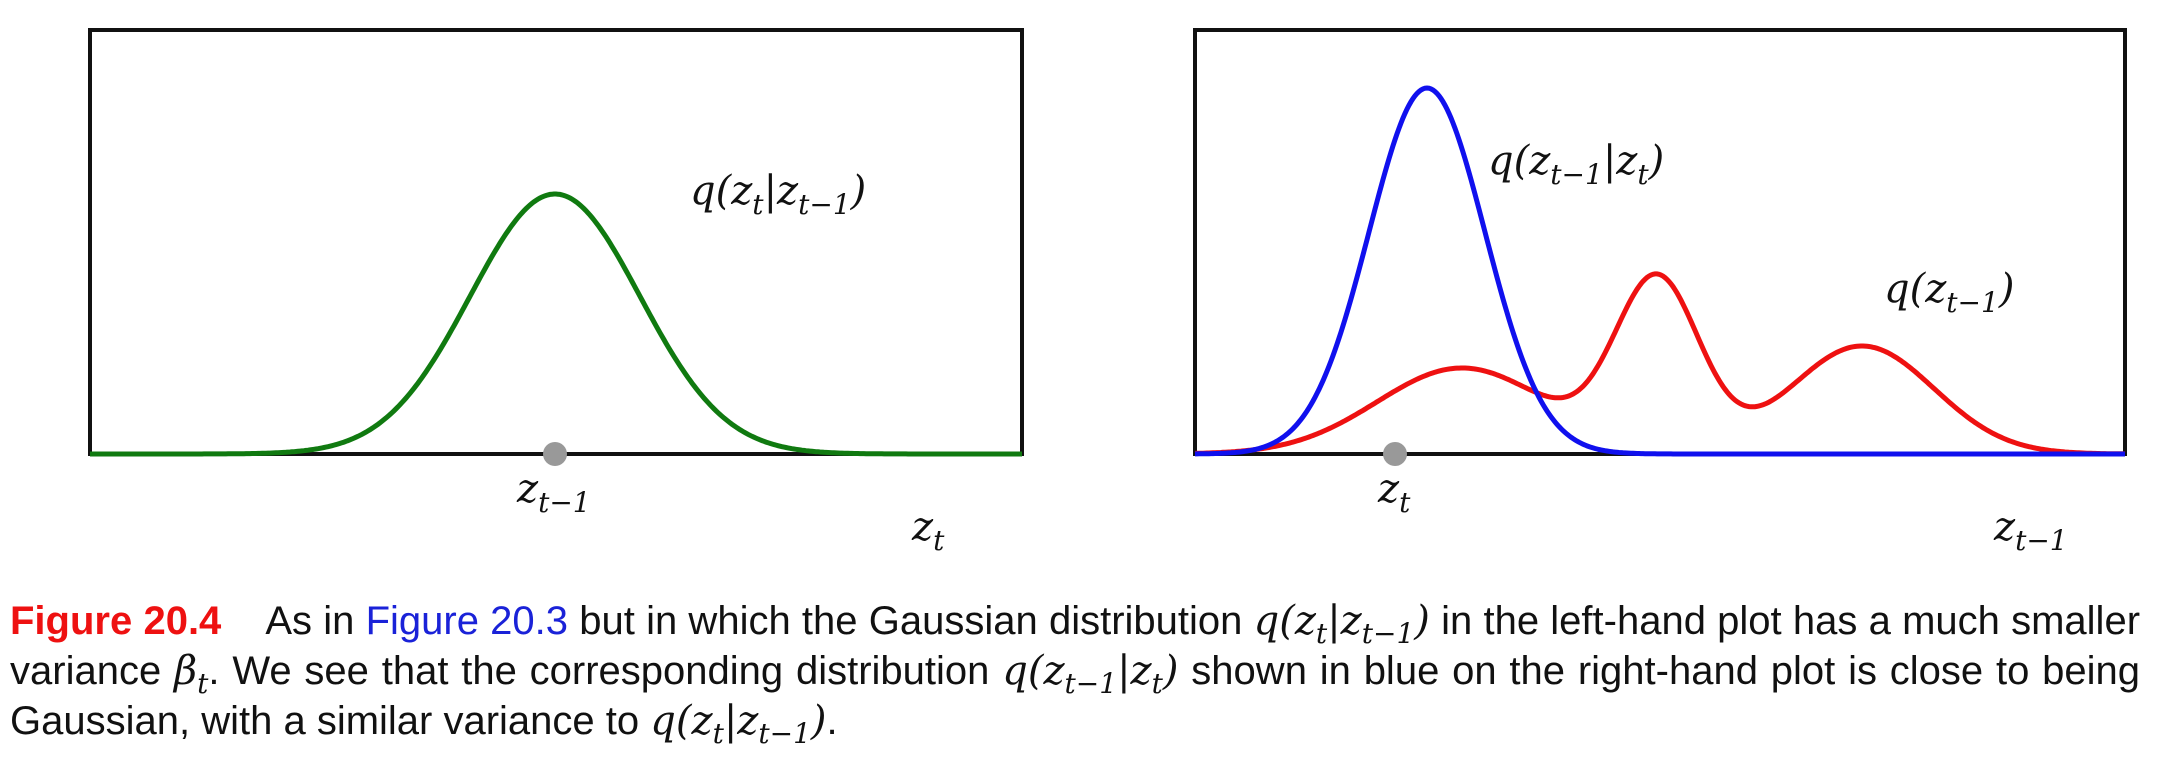  Describe the element at coordinates (1660, 364) in the screenshot. I see `right-red-multimodal-curve` at that location.